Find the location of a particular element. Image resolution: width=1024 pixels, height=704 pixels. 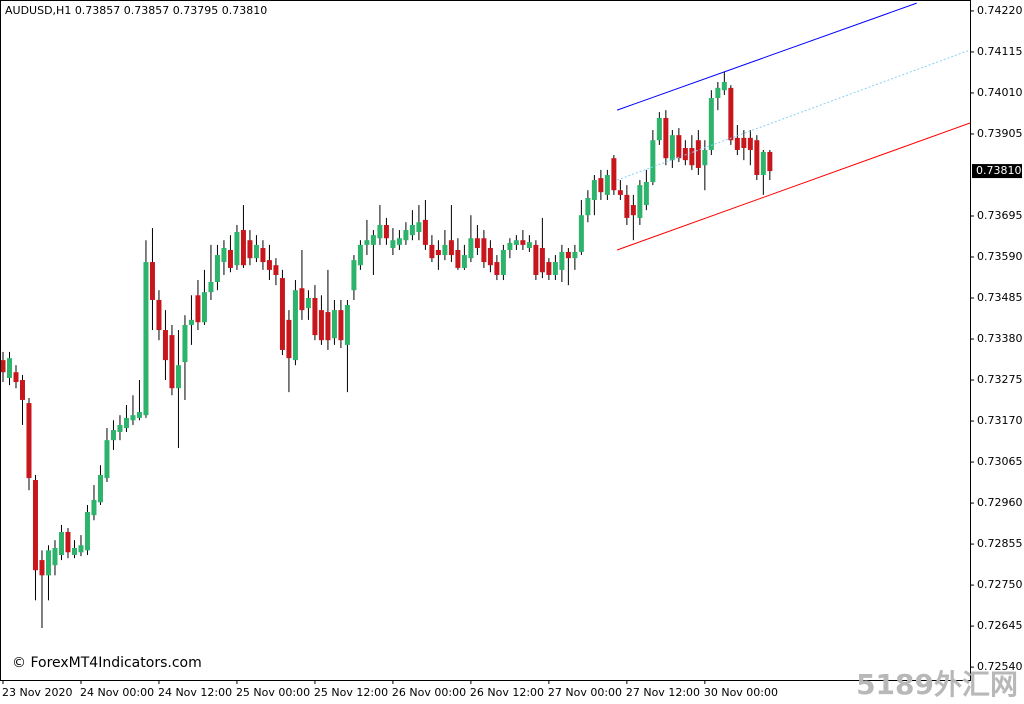

last-price-box is located at coordinates (997, 171).